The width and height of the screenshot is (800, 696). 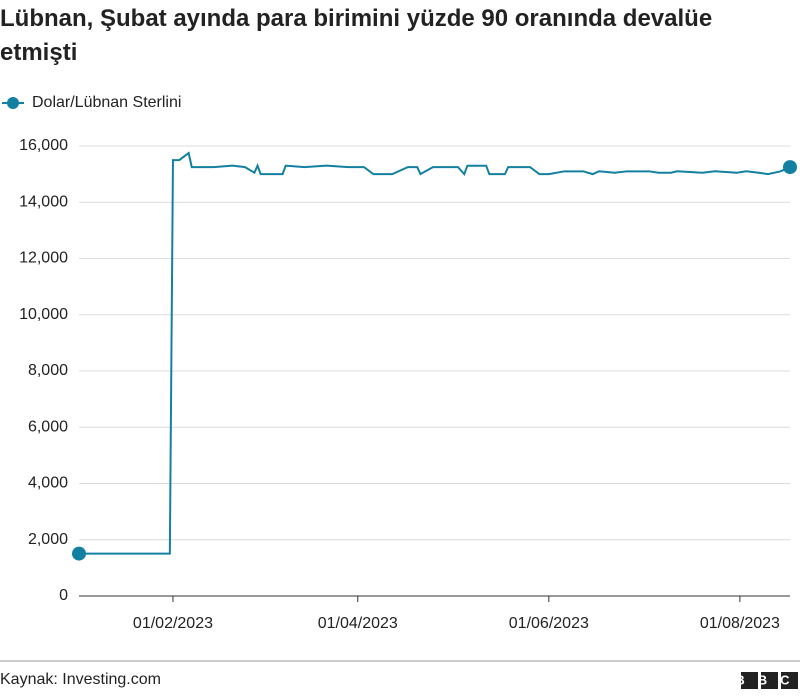 I want to click on legend-marker, so click(x=13, y=103).